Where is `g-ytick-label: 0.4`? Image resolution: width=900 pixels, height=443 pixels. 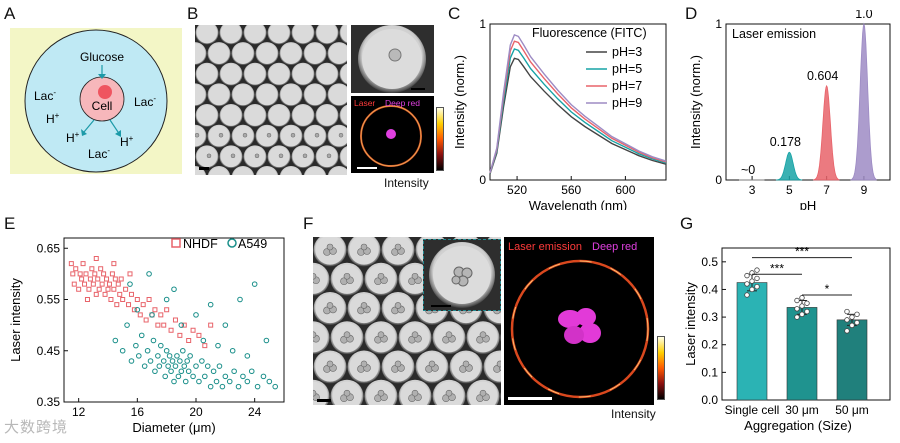
g-ytick-label: 0.4 is located at coordinates (709, 289).